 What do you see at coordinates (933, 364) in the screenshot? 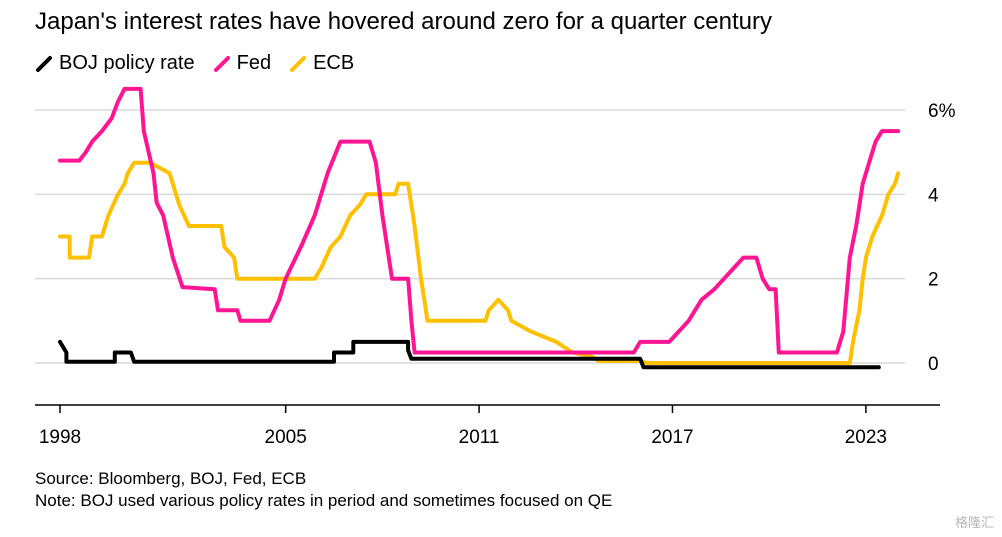
I see `y-tick-label-0: 0` at bounding box center [933, 364].